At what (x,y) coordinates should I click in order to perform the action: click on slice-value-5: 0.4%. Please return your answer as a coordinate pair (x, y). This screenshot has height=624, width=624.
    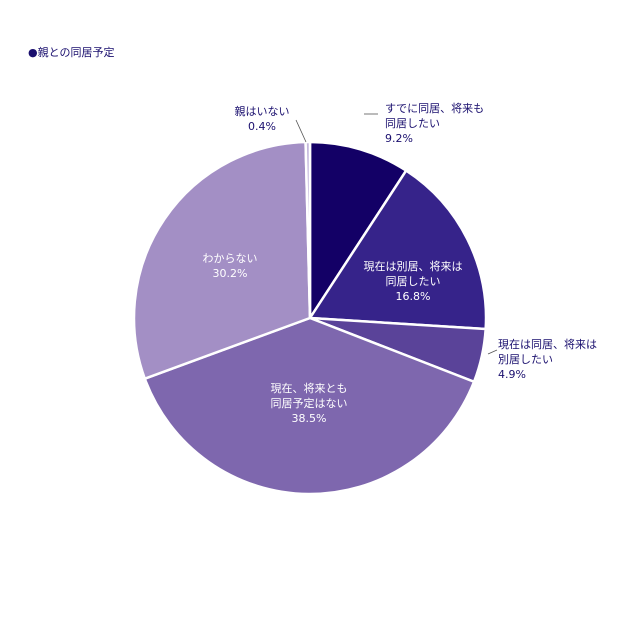
    Looking at the image, I should click on (262, 126).